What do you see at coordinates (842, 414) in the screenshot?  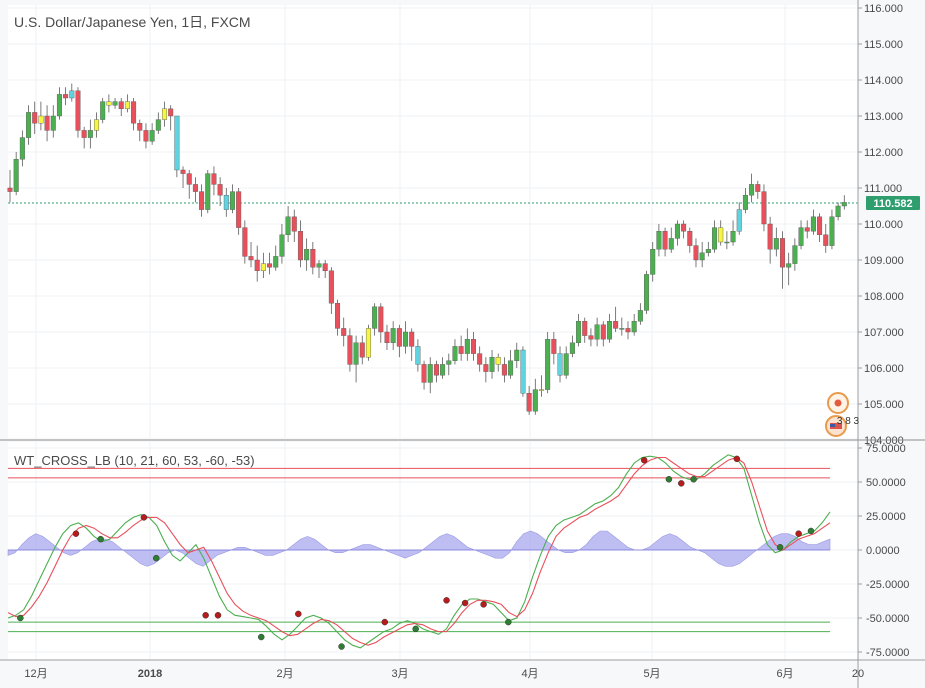 I see `events-badge: 3 8 3` at bounding box center [842, 414].